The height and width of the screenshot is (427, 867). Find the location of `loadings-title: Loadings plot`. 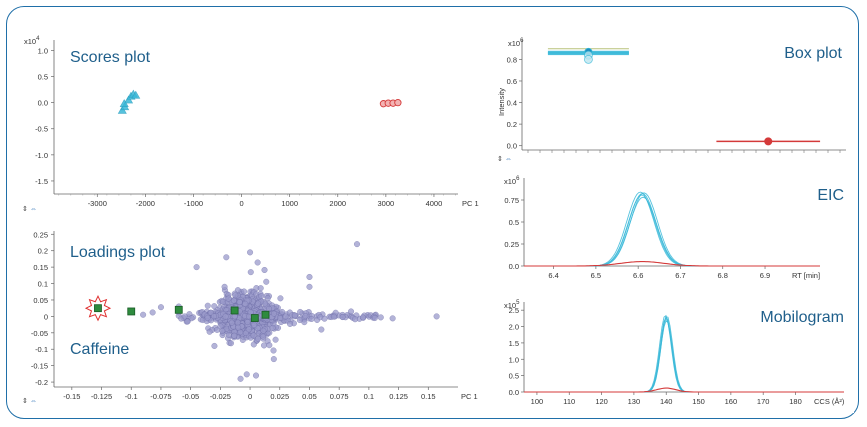

loadings-title: Loadings plot is located at coordinates (118, 252).